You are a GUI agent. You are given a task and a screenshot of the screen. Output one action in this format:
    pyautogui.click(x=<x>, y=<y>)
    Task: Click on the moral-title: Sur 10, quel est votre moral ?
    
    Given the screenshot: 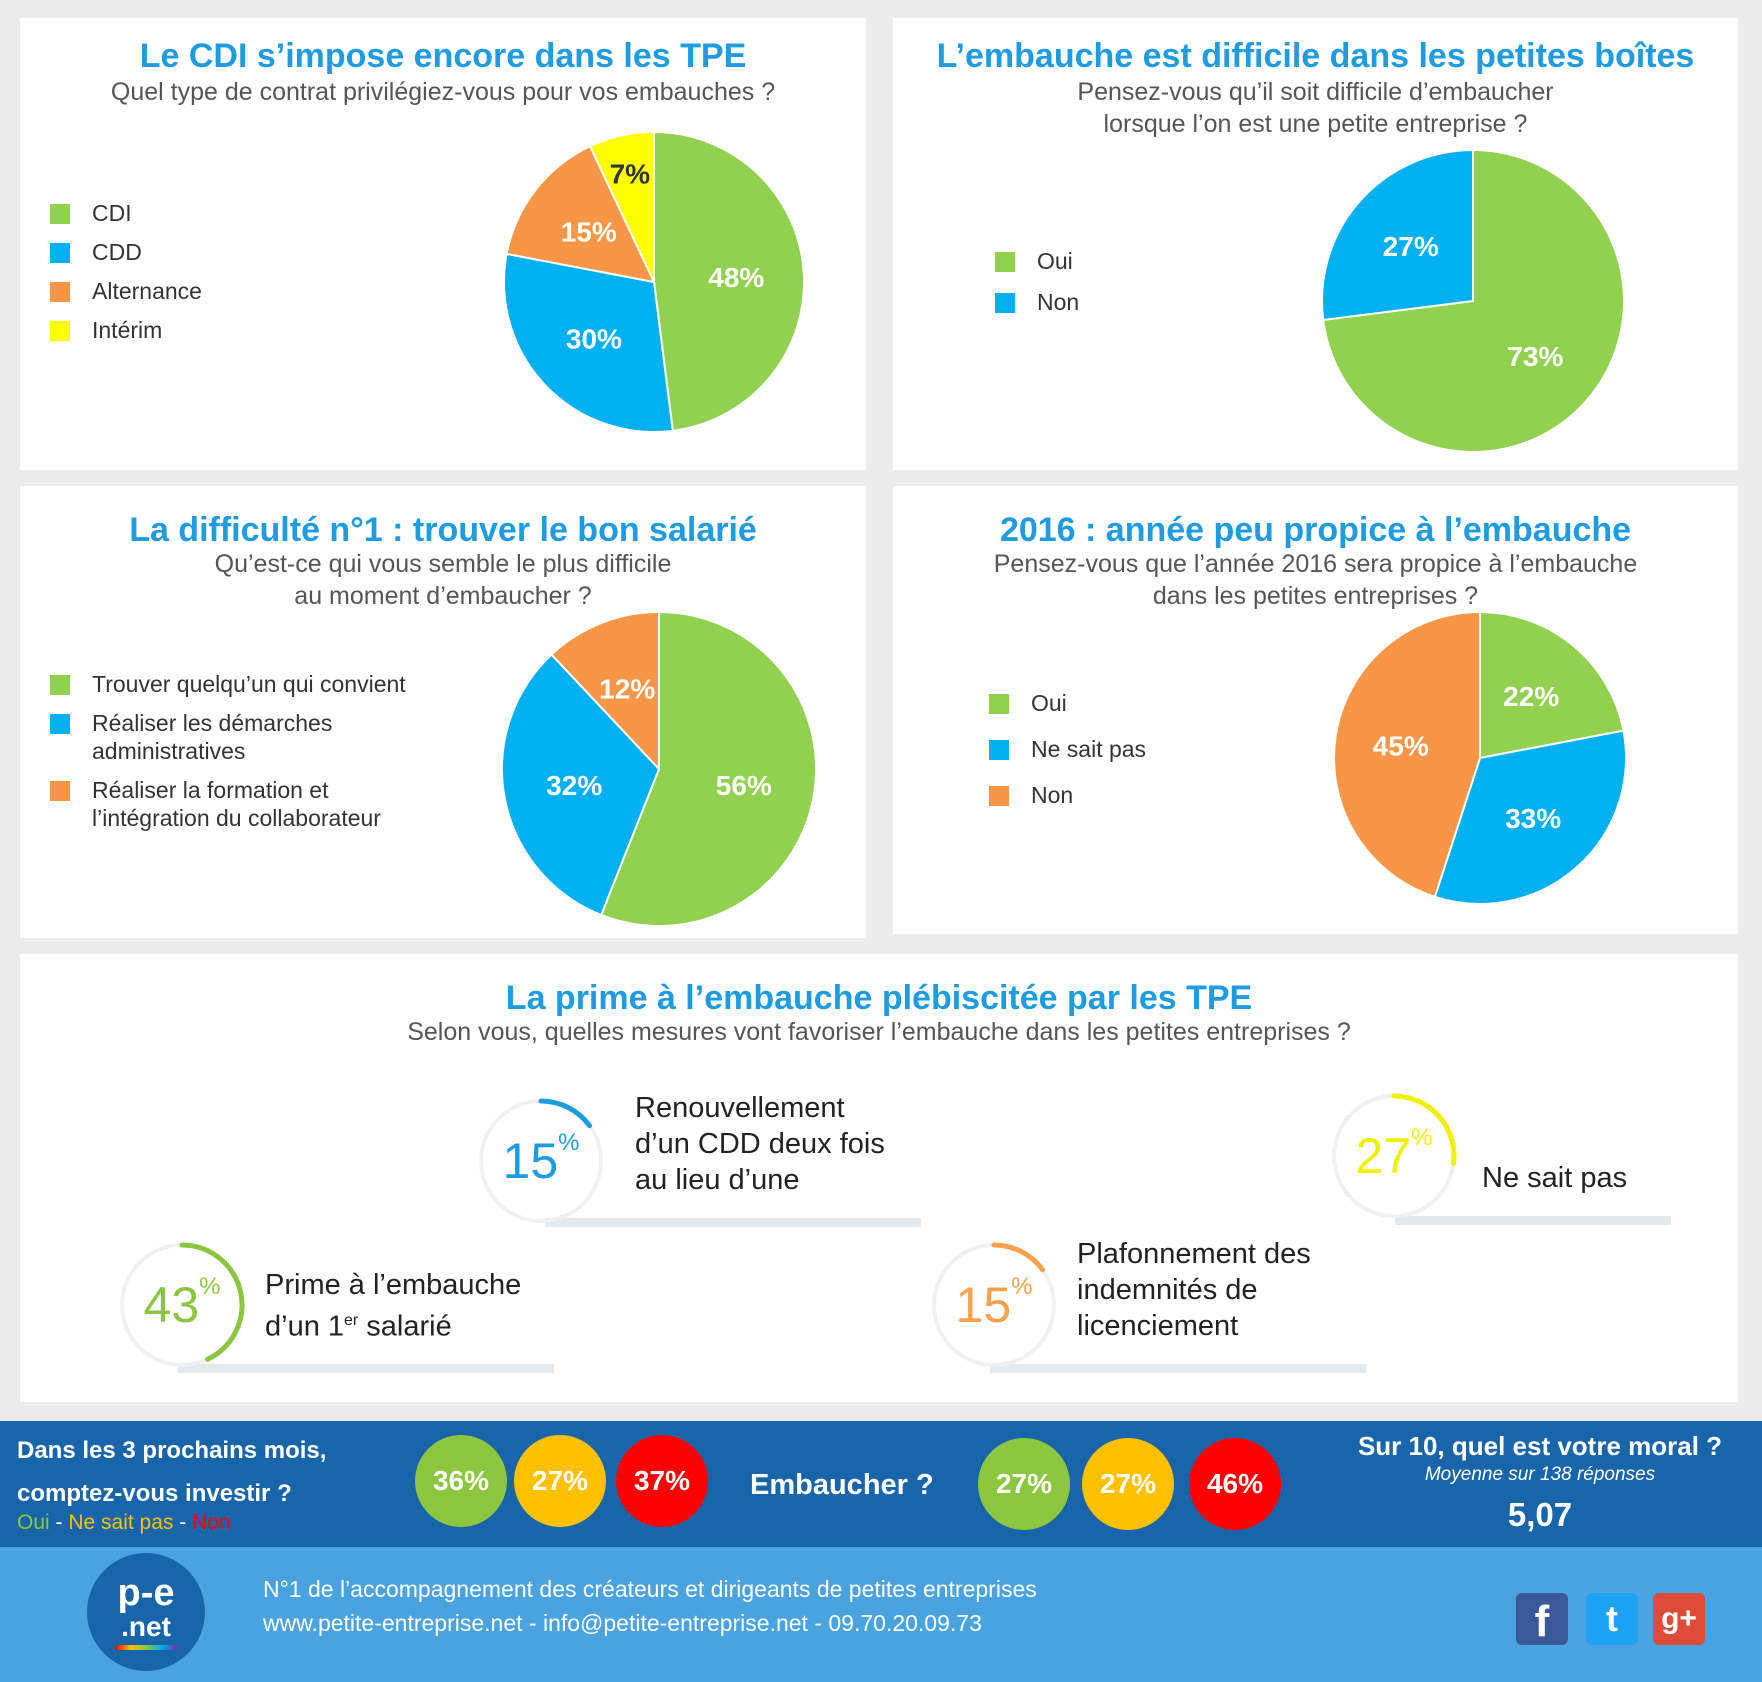 What is the action you would take?
    pyautogui.click(x=1540, y=1446)
    